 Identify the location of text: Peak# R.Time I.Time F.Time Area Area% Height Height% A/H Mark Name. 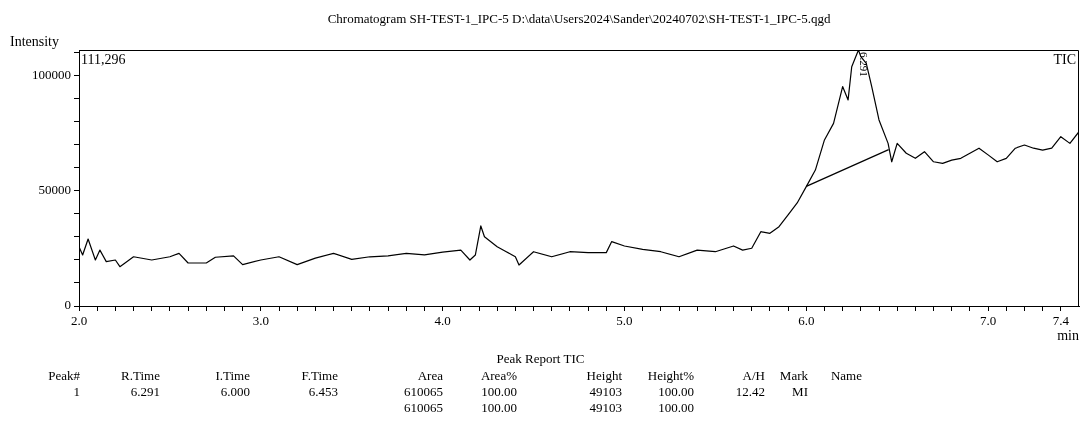
(455, 375).